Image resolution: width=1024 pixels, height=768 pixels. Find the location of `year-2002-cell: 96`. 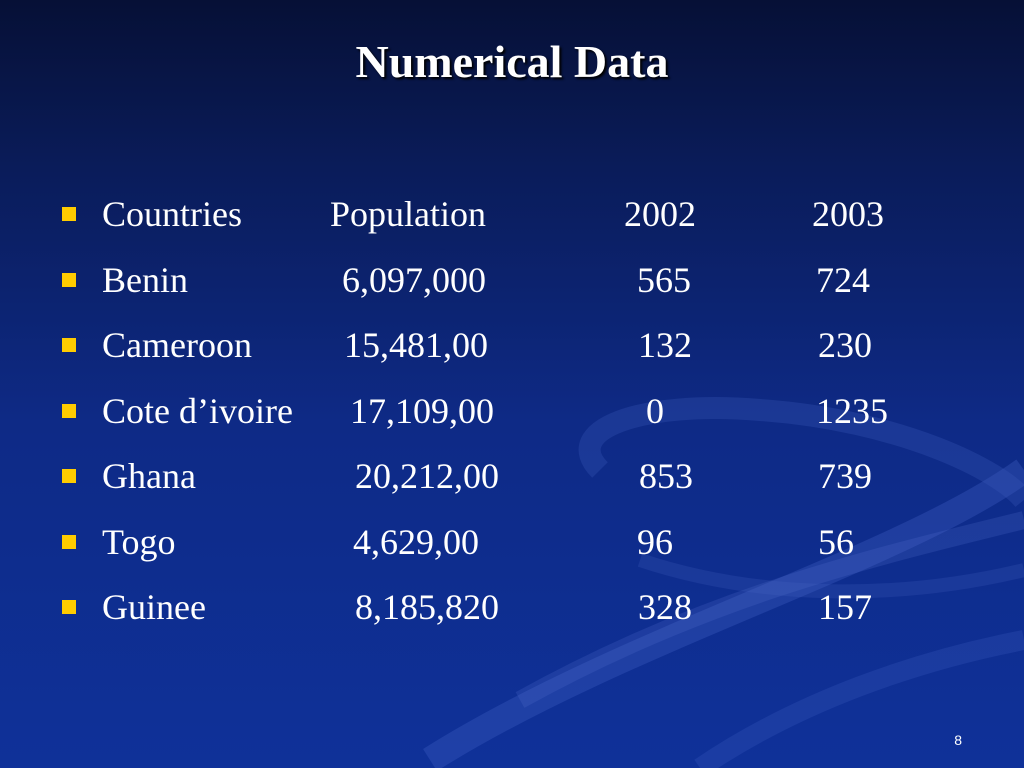

year-2002-cell: 96 is located at coordinates (655, 541).